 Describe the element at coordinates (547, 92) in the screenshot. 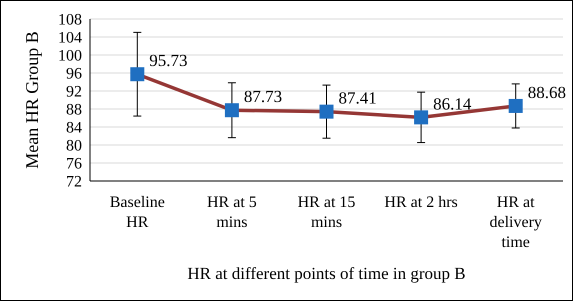

I see `data-label: 88.68` at that location.